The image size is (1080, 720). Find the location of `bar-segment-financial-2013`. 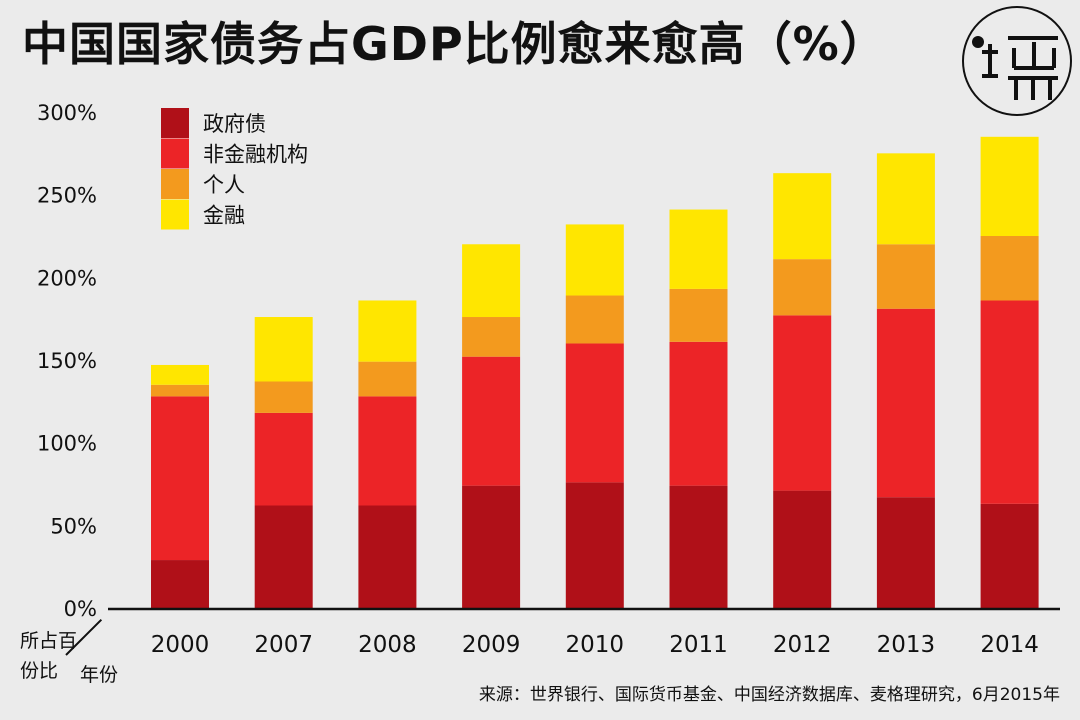

bar-segment-financial-2013 is located at coordinates (905, 199).